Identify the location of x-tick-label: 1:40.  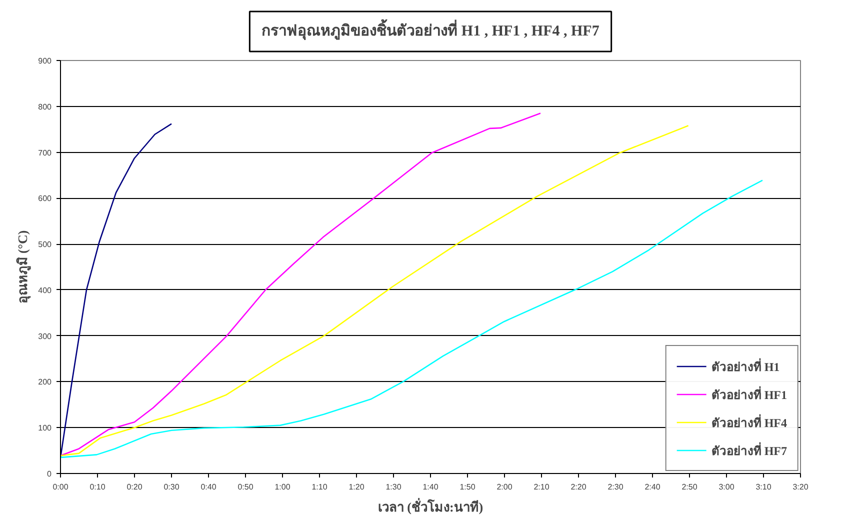
(430, 487).